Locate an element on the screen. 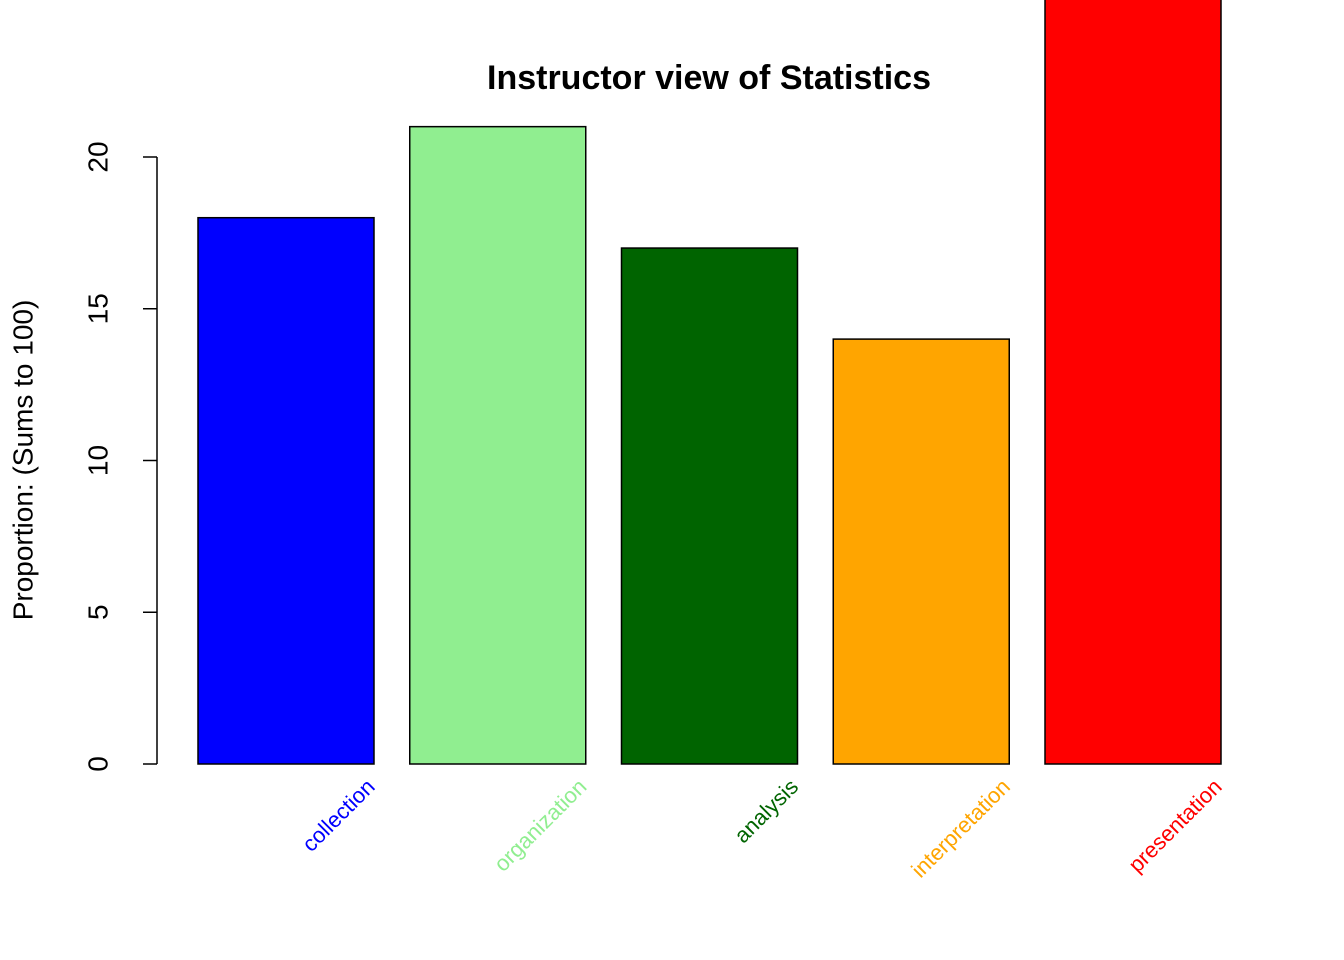 The height and width of the screenshot is (960, 1344). x-tick-label: presentation is located at coordinates (1174, 825).